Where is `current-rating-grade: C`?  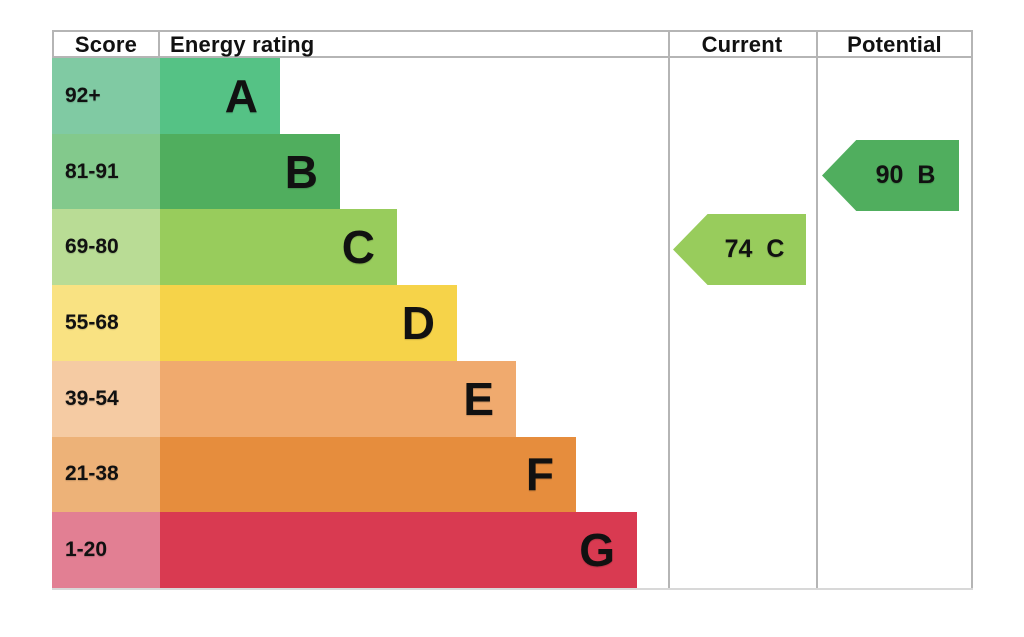 current-rating-grade: C is located at coordinates (775, 249).